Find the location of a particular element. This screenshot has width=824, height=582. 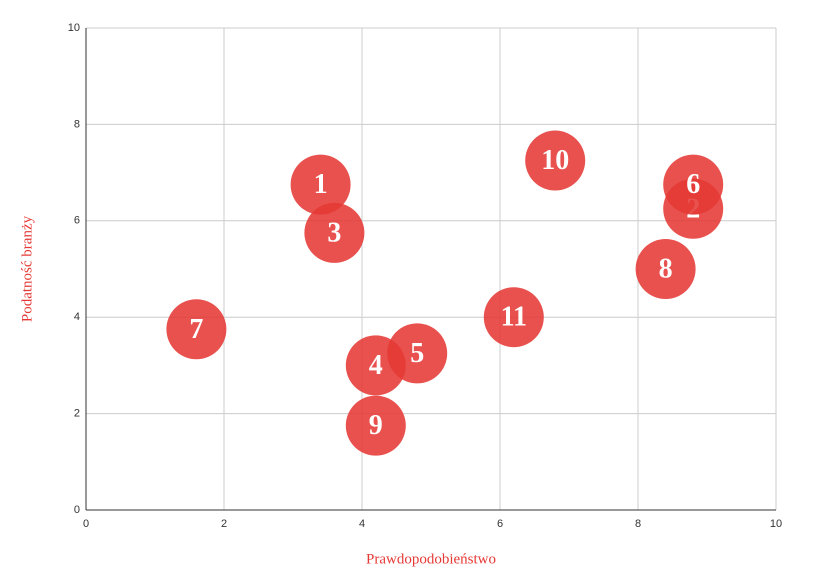

y-tick-label: 0 is located at coordinates (77, 510).